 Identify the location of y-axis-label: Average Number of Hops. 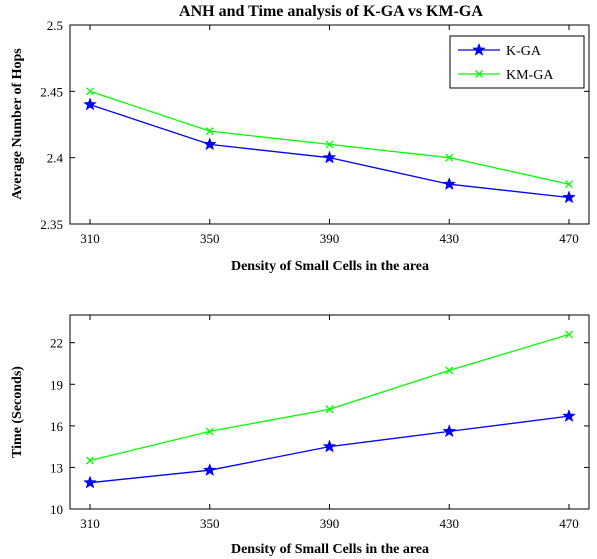
(17, 124).